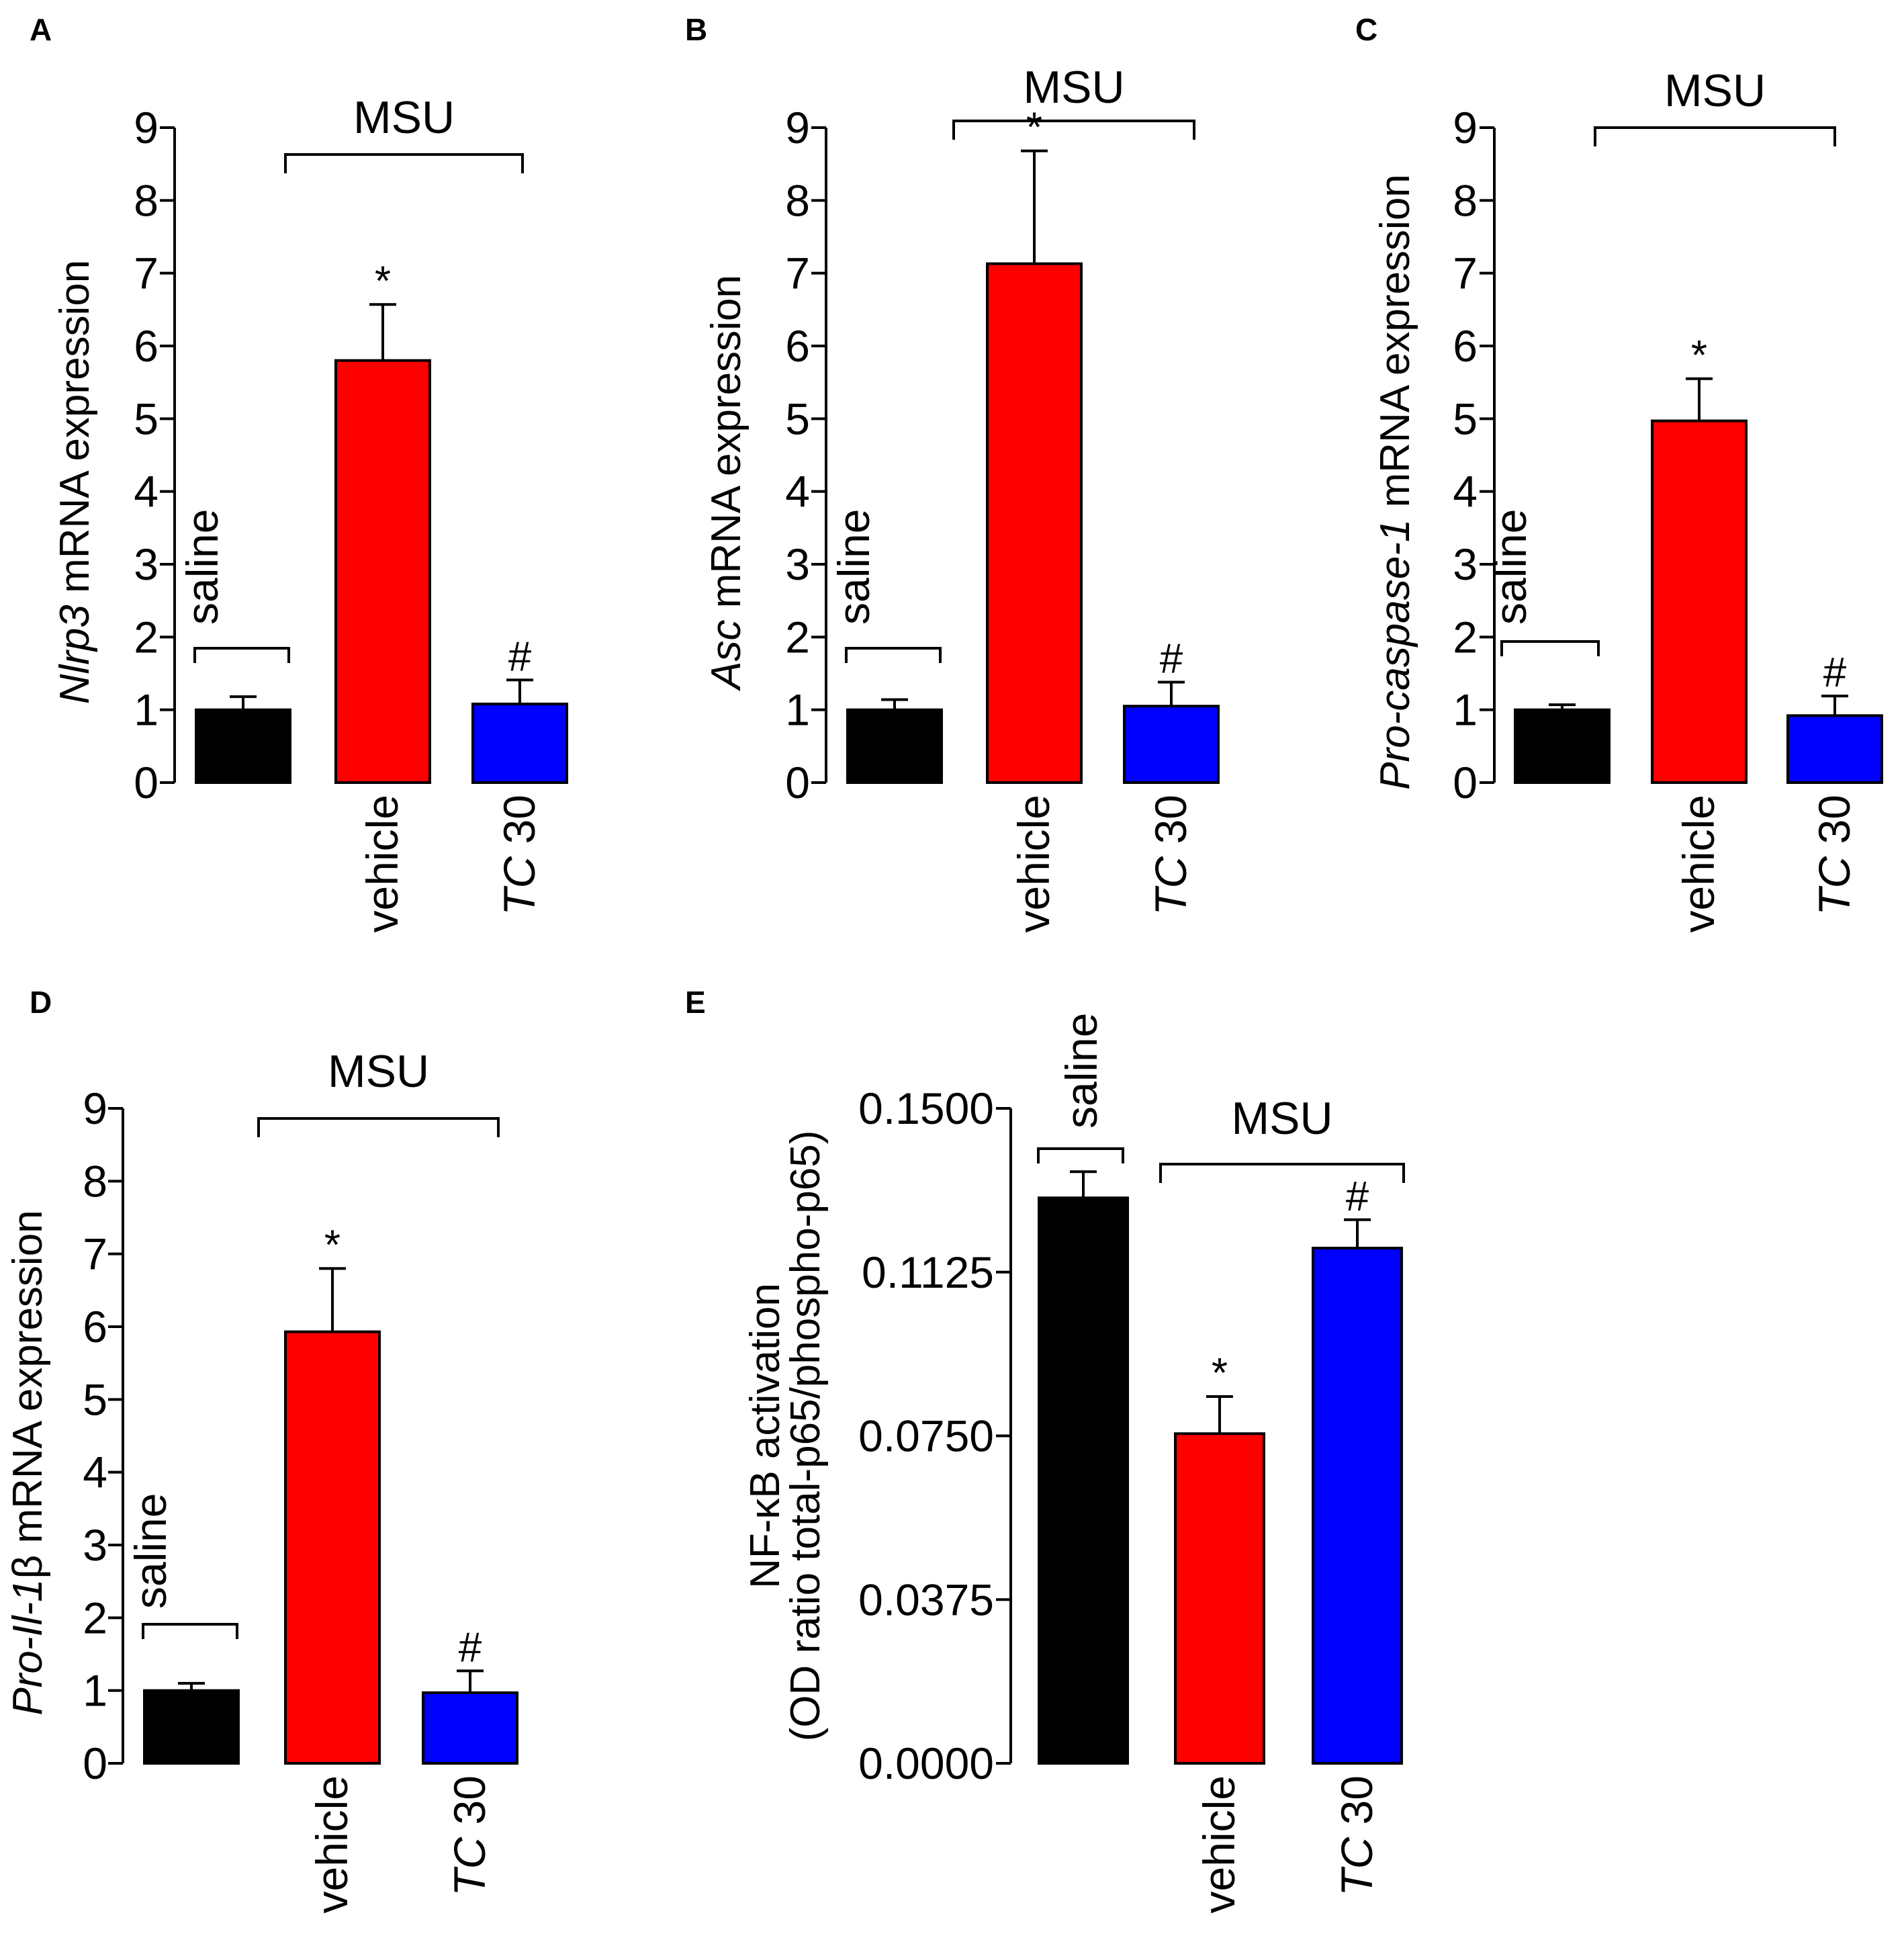 This screenshot has width=1904, height=1942. I want to click on y-axis-title: Pro-caspase-1 mRNA expression, so click(1395, 482).